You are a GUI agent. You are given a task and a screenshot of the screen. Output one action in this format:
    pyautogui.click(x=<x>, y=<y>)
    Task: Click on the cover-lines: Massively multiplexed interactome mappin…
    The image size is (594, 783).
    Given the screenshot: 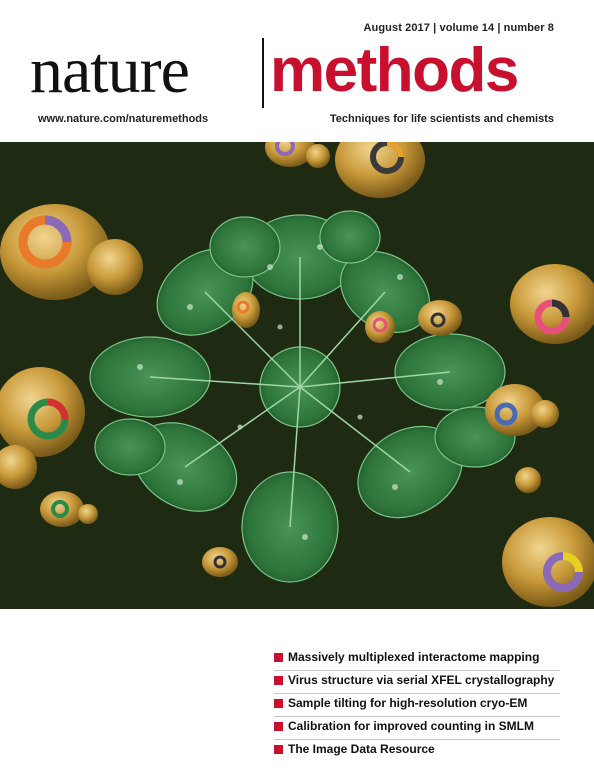 What is the action you would take?
    pyautogui.click(x=417, y=705)
    